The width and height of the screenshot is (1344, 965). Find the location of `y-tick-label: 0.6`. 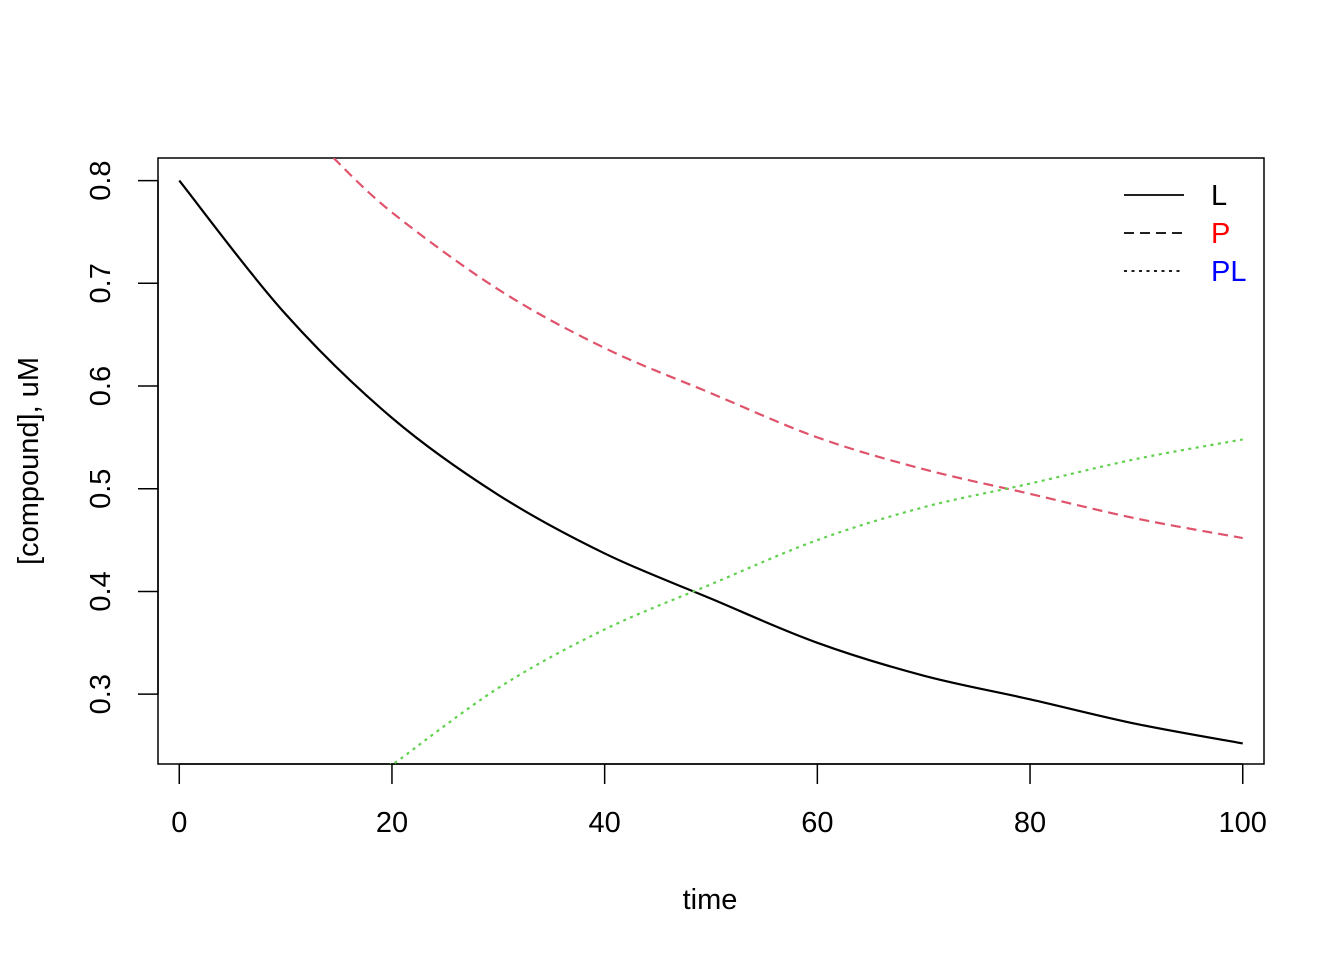

y-tick-label: 0.6 is located at coordinates (101, 386).